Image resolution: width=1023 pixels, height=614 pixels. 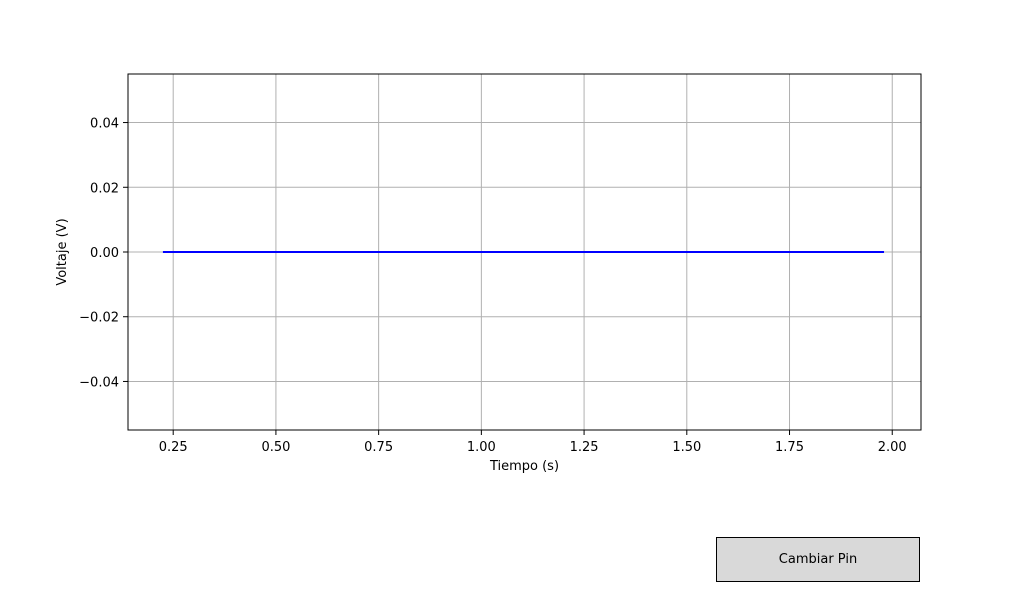 What do you see at coordinates (378, 447) in the screenshot?
I see `x-tick-label: 0.75` at bounding box center [378, 447].